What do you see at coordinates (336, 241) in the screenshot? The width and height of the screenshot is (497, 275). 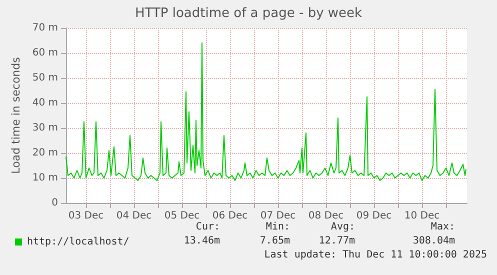 I see `text: 12.77m` at bounding box center [336, 241].